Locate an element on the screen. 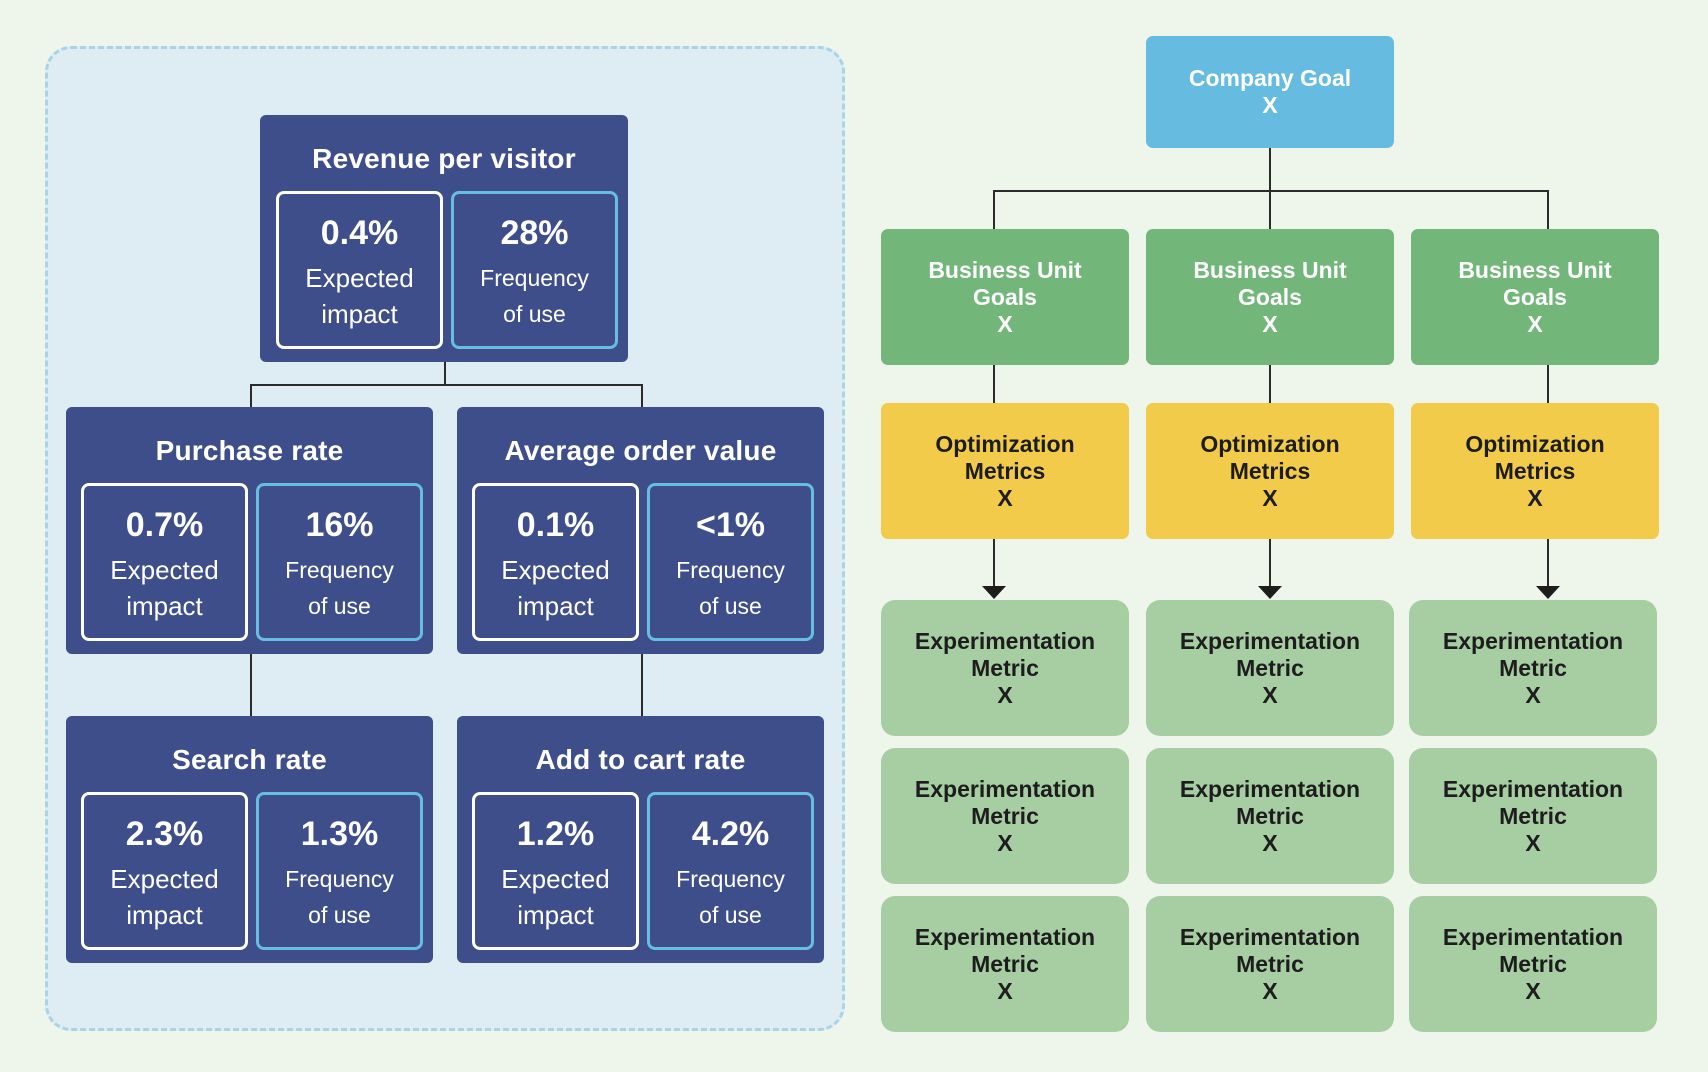 The width and height of the screenshot is (1708, 1072). box-label: Business Unit is located at coordinates (1535, 269).